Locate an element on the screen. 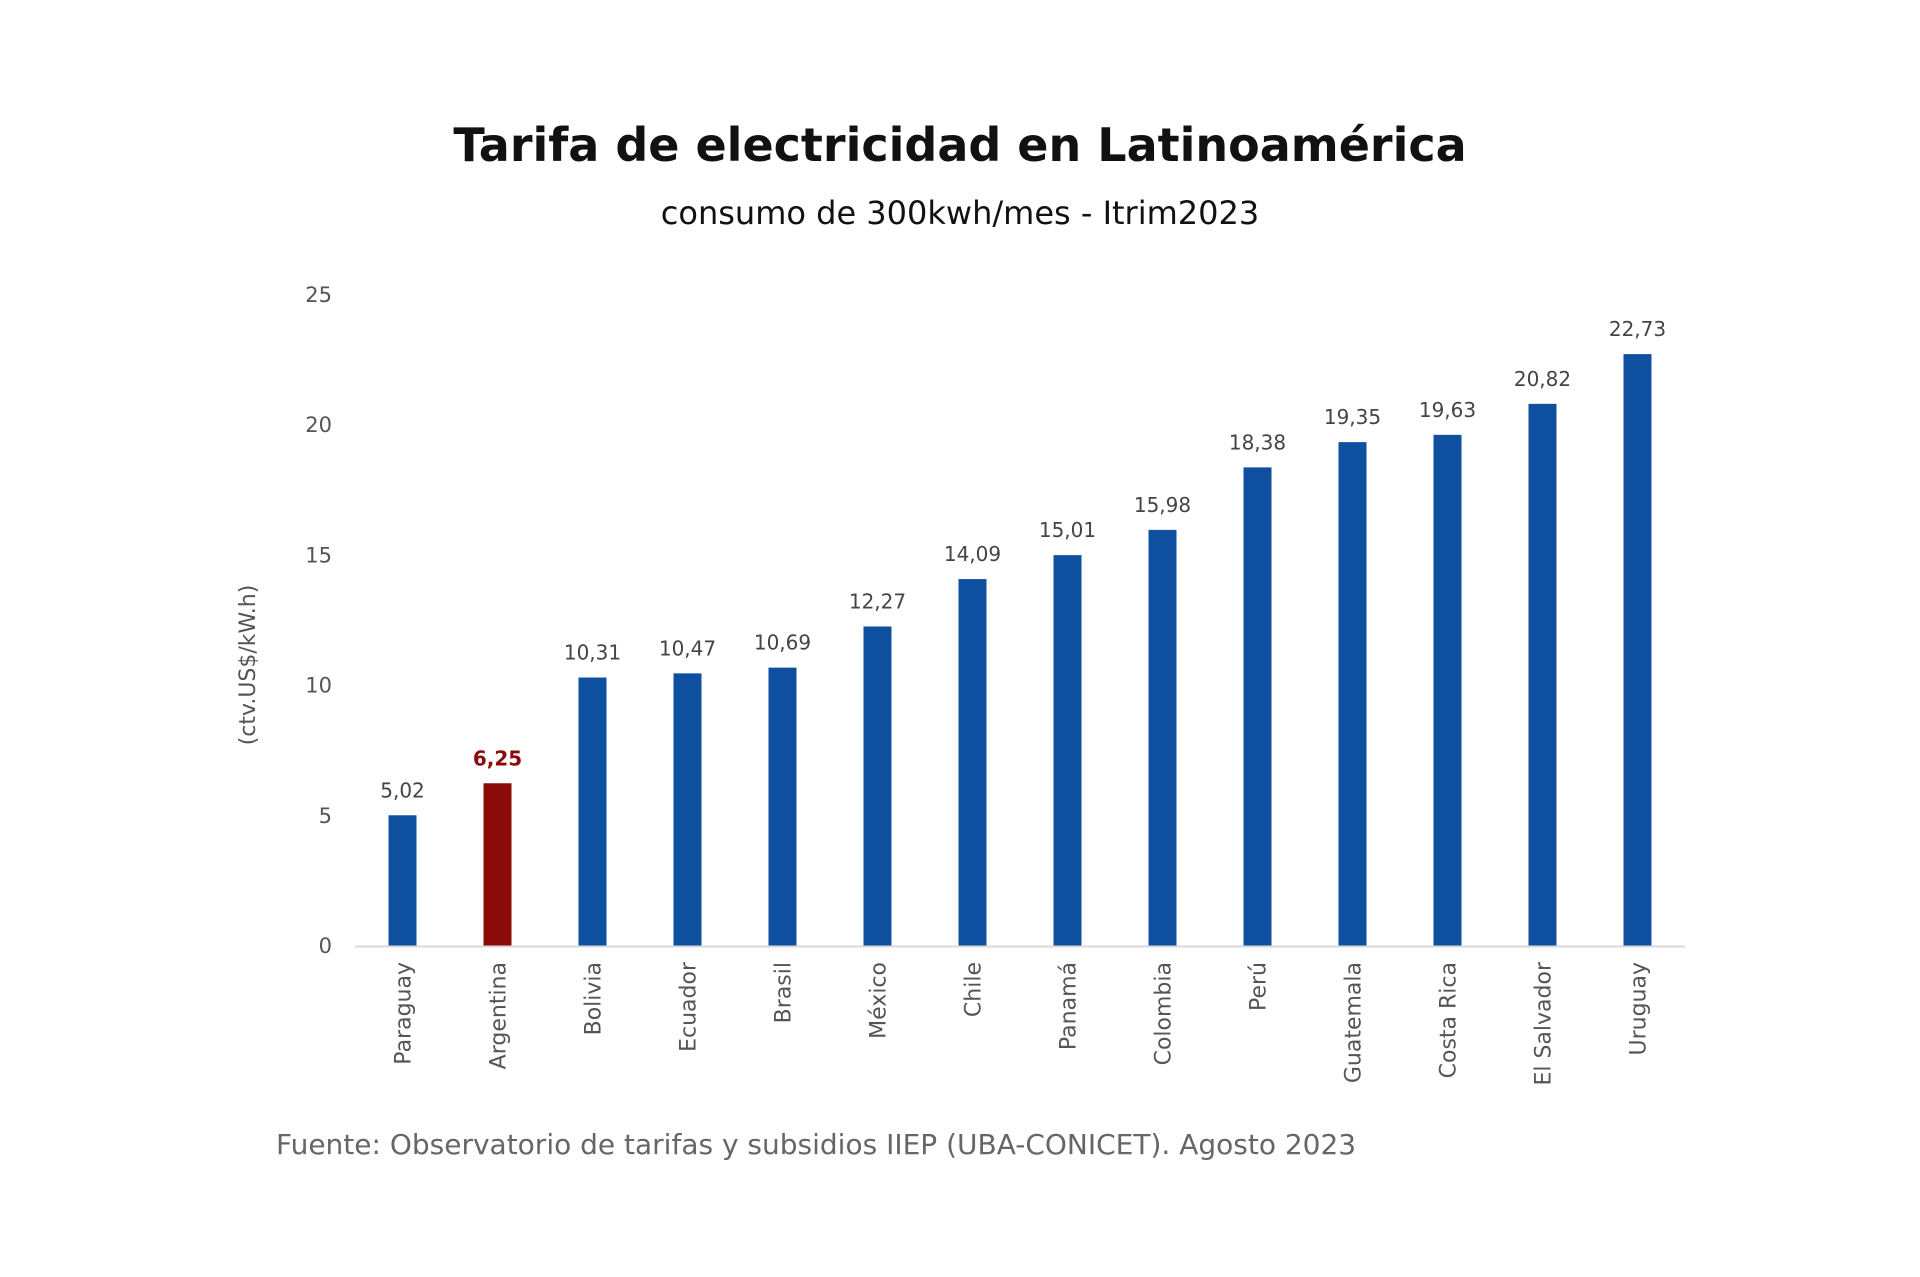 This screenshot has width=1920, height=1277. bar-bolivia is located at coordinates (592, 811).